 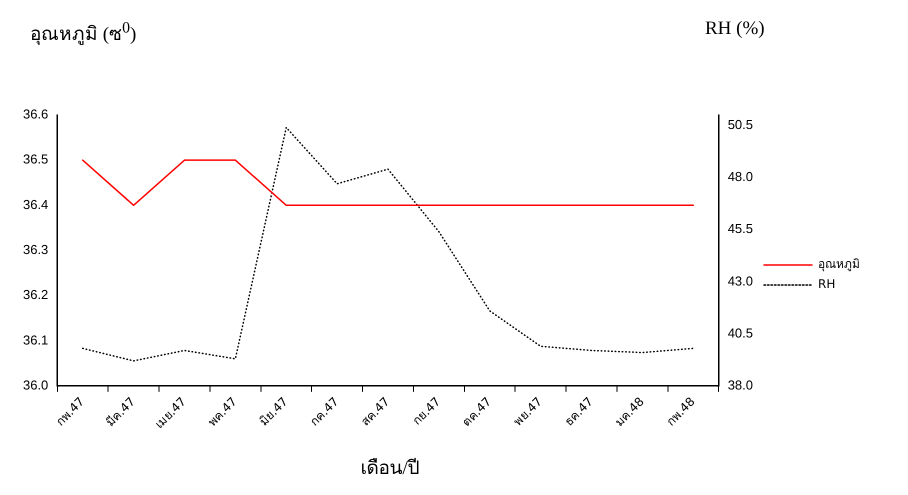 I want to click on y2-tick-label: 43.0, so click(x=741, y=280).